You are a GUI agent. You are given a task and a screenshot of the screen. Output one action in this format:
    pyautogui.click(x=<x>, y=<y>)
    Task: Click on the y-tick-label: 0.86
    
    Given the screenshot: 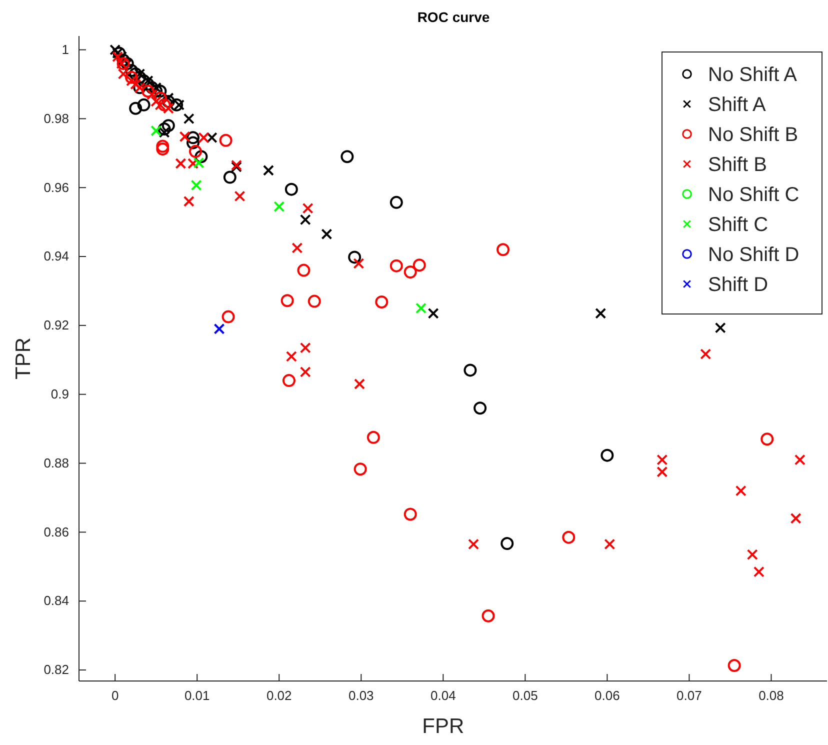 What is the action you would take?
    pyautogui.click(x=56, y=532)
    